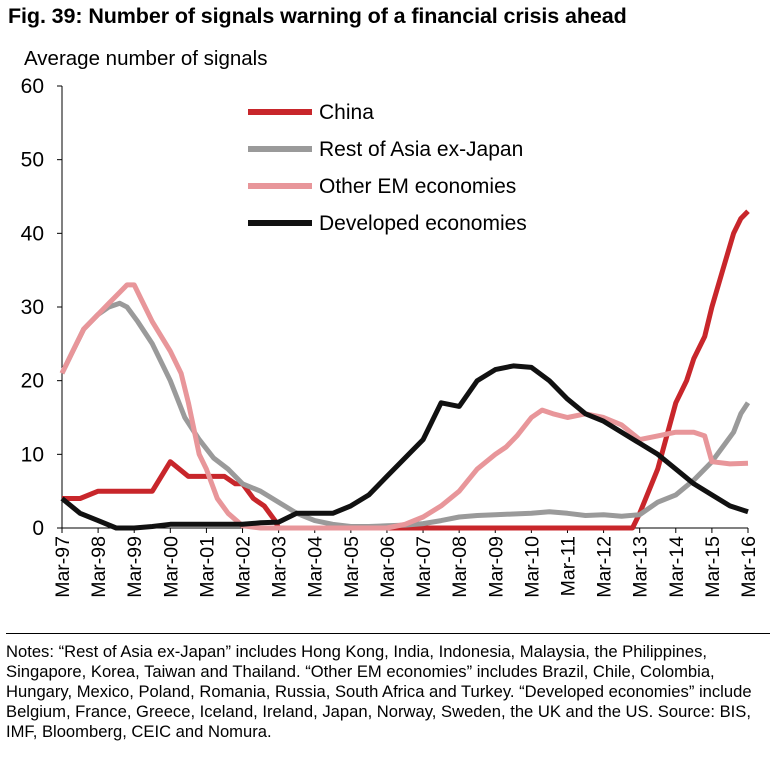 Image resolution: width=782 pixels, height=779 pixels. I want to click on y-tick-label: 40, so click(32, 233).